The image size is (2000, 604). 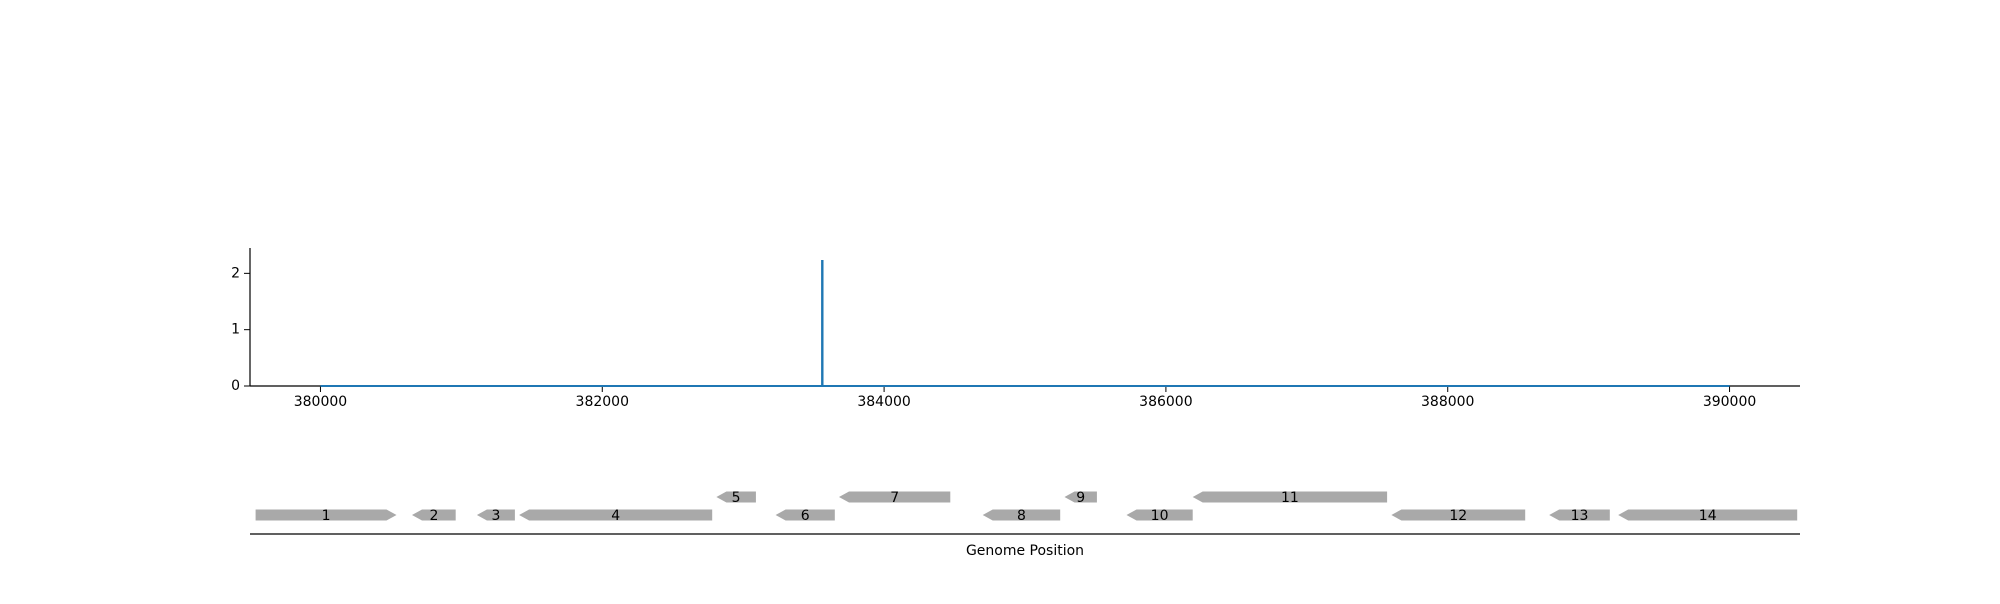 I want to click on series-line-signal, so click(x=1025, y=323).